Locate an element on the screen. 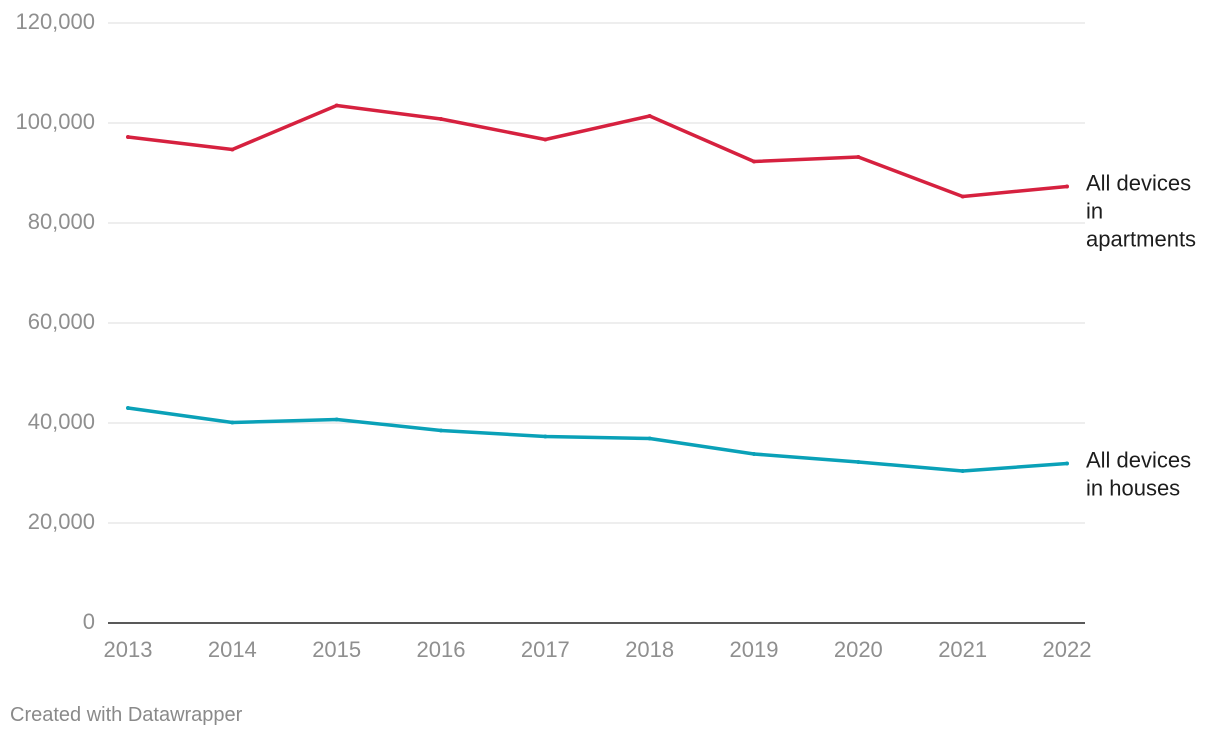 This screenshot has height=740, width=1220. x-tick-label: 2014 is located at coordinates (232, 649).